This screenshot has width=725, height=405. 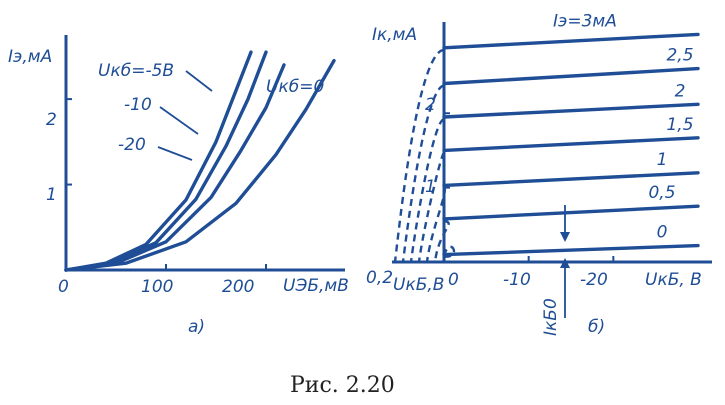 What do you see at coordinates (565, 237) in the screenshot?
I see `chart-b-annotation-arrowhead-down` at bounding box center [565, 237].